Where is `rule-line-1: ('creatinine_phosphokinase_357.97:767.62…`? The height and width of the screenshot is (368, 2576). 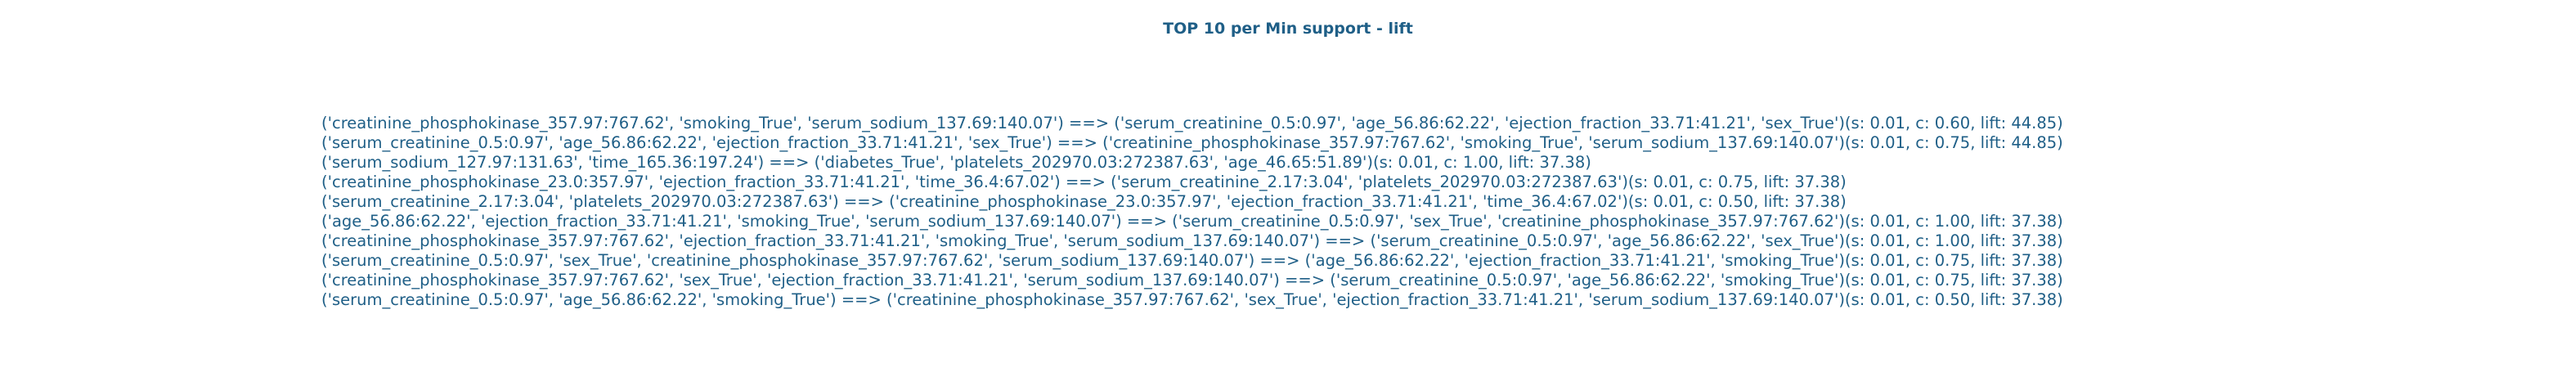 rule-line-1: ('creatinine_phosphokinase_357.97:767.62… is located at coordinates (1192, 123).